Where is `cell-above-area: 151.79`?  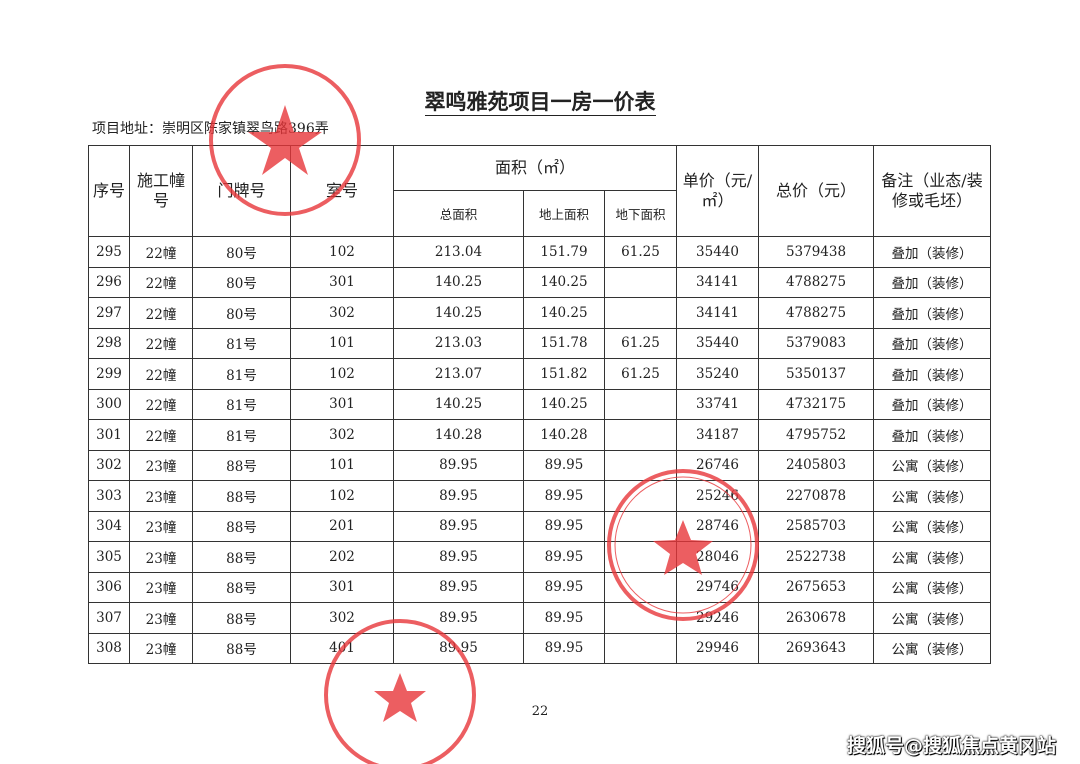 cell-above-area: 151.79 is located at coordinates (564, 252).